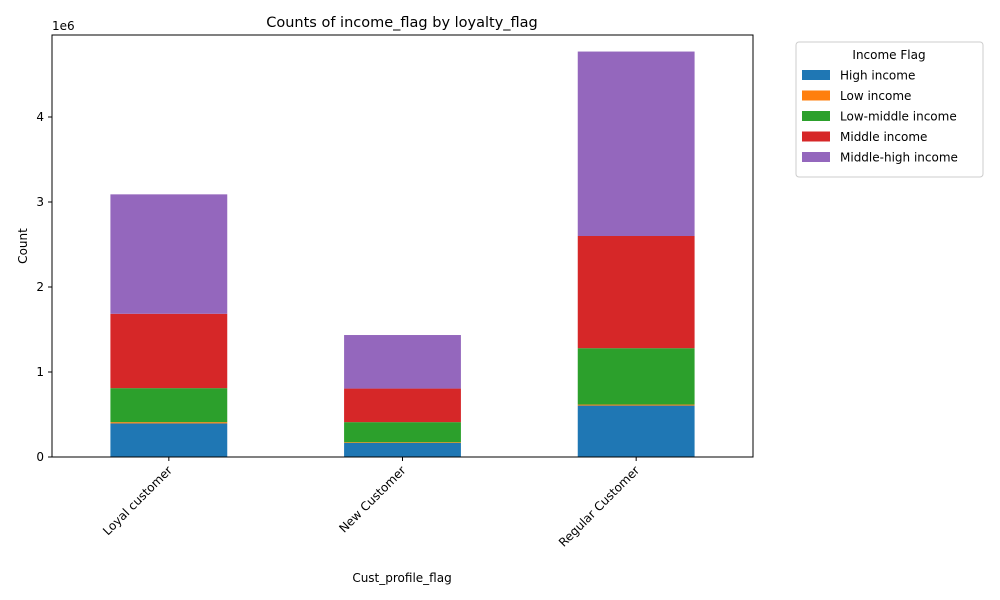  Describe the element at coordinates (599, 506) in the screenshot. I see `x-tick-label: Regular Customer` at that location.